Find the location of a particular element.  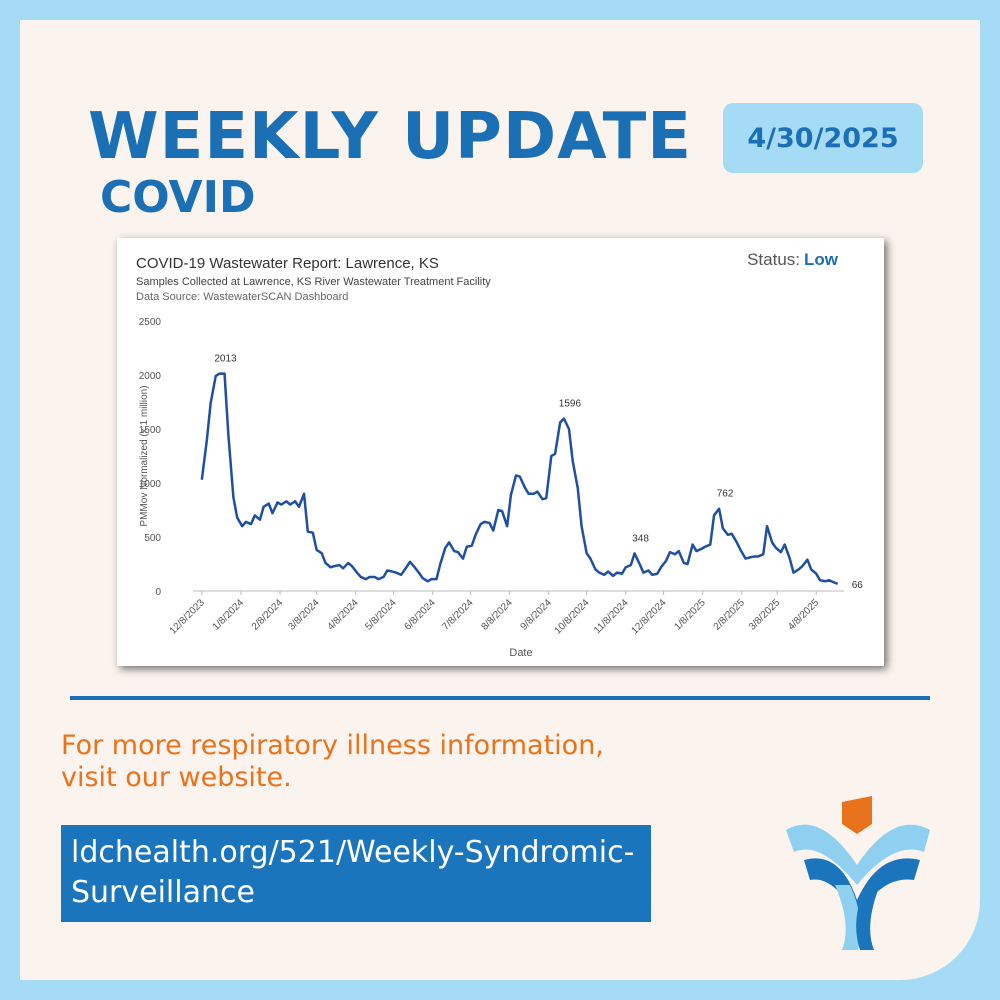

x-tick-label: 11/8/2024 is located at coordinates (611, 616).